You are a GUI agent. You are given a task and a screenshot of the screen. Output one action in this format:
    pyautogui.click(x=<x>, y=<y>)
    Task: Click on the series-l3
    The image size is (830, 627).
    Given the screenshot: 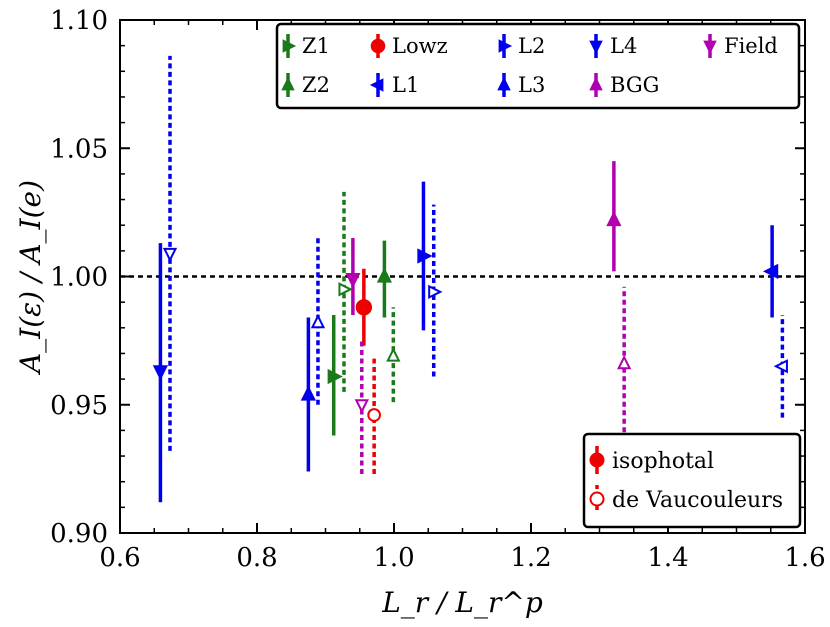 What is the action you would take?
    pyautogui.click(x=313, y=355)
    